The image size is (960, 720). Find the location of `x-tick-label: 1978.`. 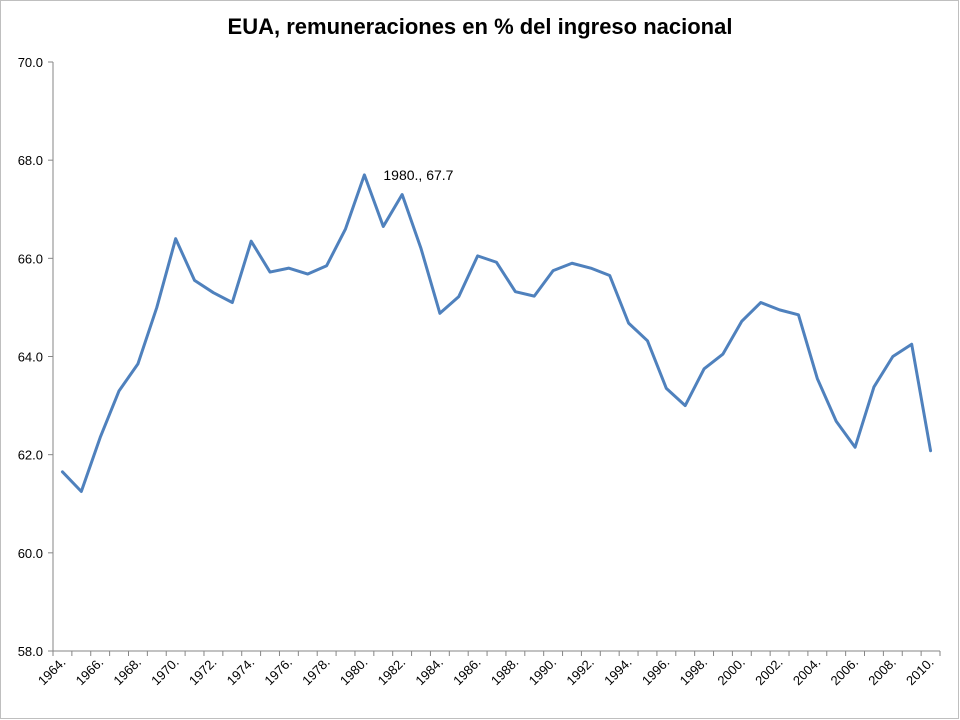

x-tick-label: 1978. is located at coordinates (316, 672).